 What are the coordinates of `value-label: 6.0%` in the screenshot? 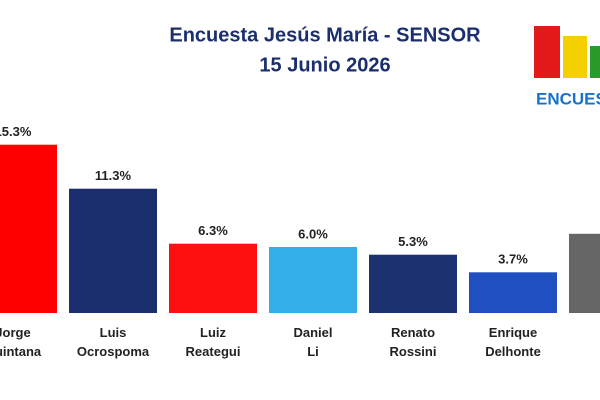 It's located at (313, 233).